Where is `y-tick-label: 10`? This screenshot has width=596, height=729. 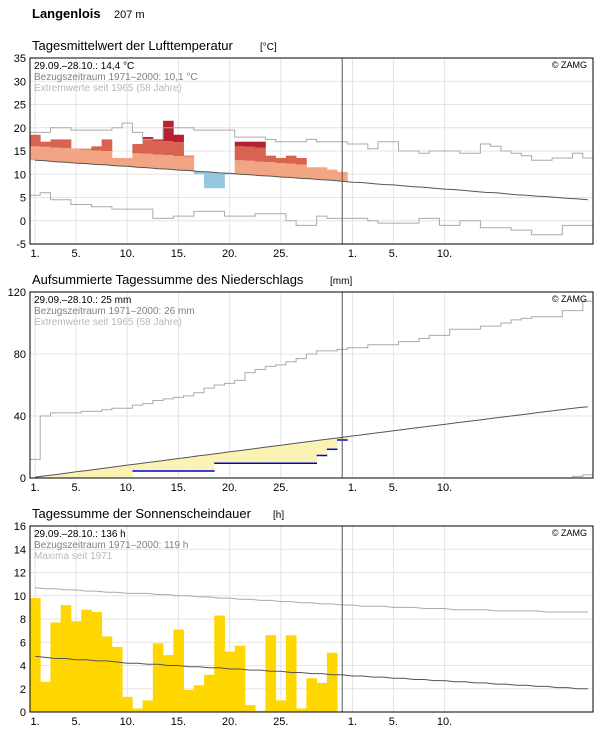 y-tick-label: 10 is located at coordinates (20, 597).